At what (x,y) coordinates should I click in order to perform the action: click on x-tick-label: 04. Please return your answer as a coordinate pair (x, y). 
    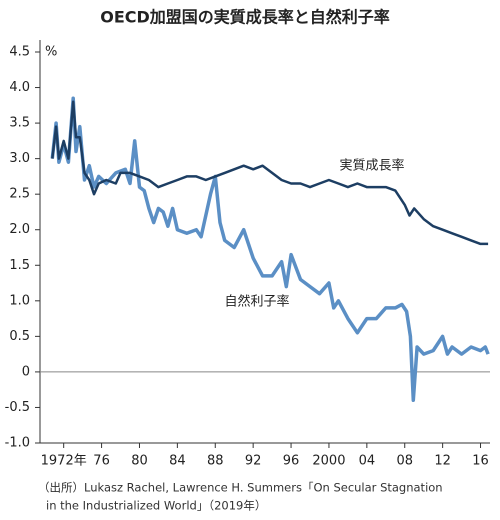
    Looking at the image, I should click on (367, 461).